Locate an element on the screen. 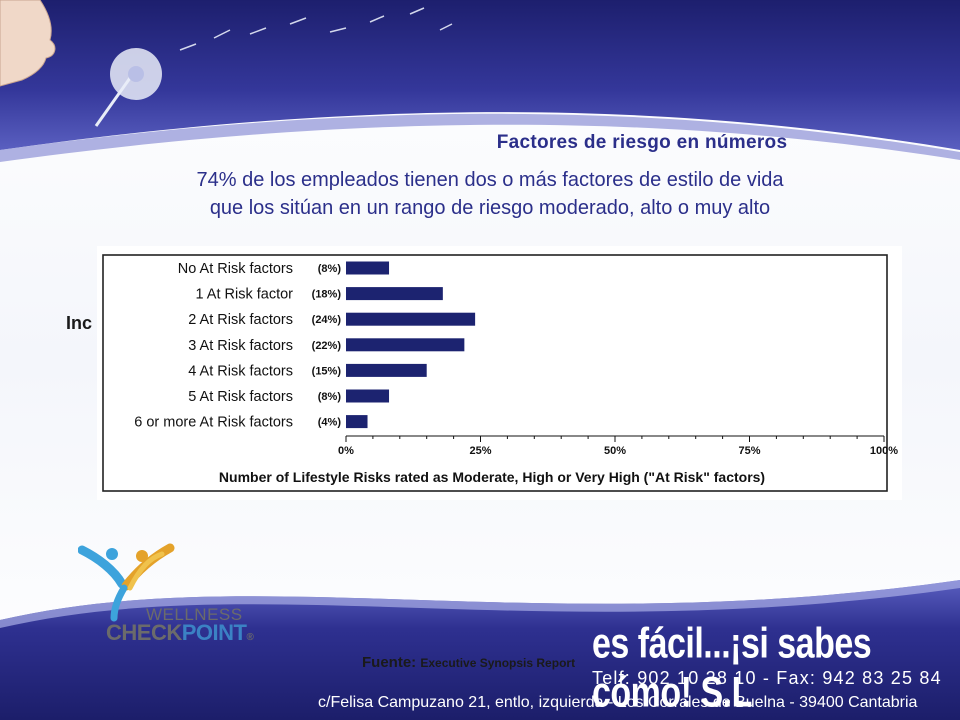 The height and width of the screenshot is (720, 960). value-label: (15%) is located at coordinates (327, 371).